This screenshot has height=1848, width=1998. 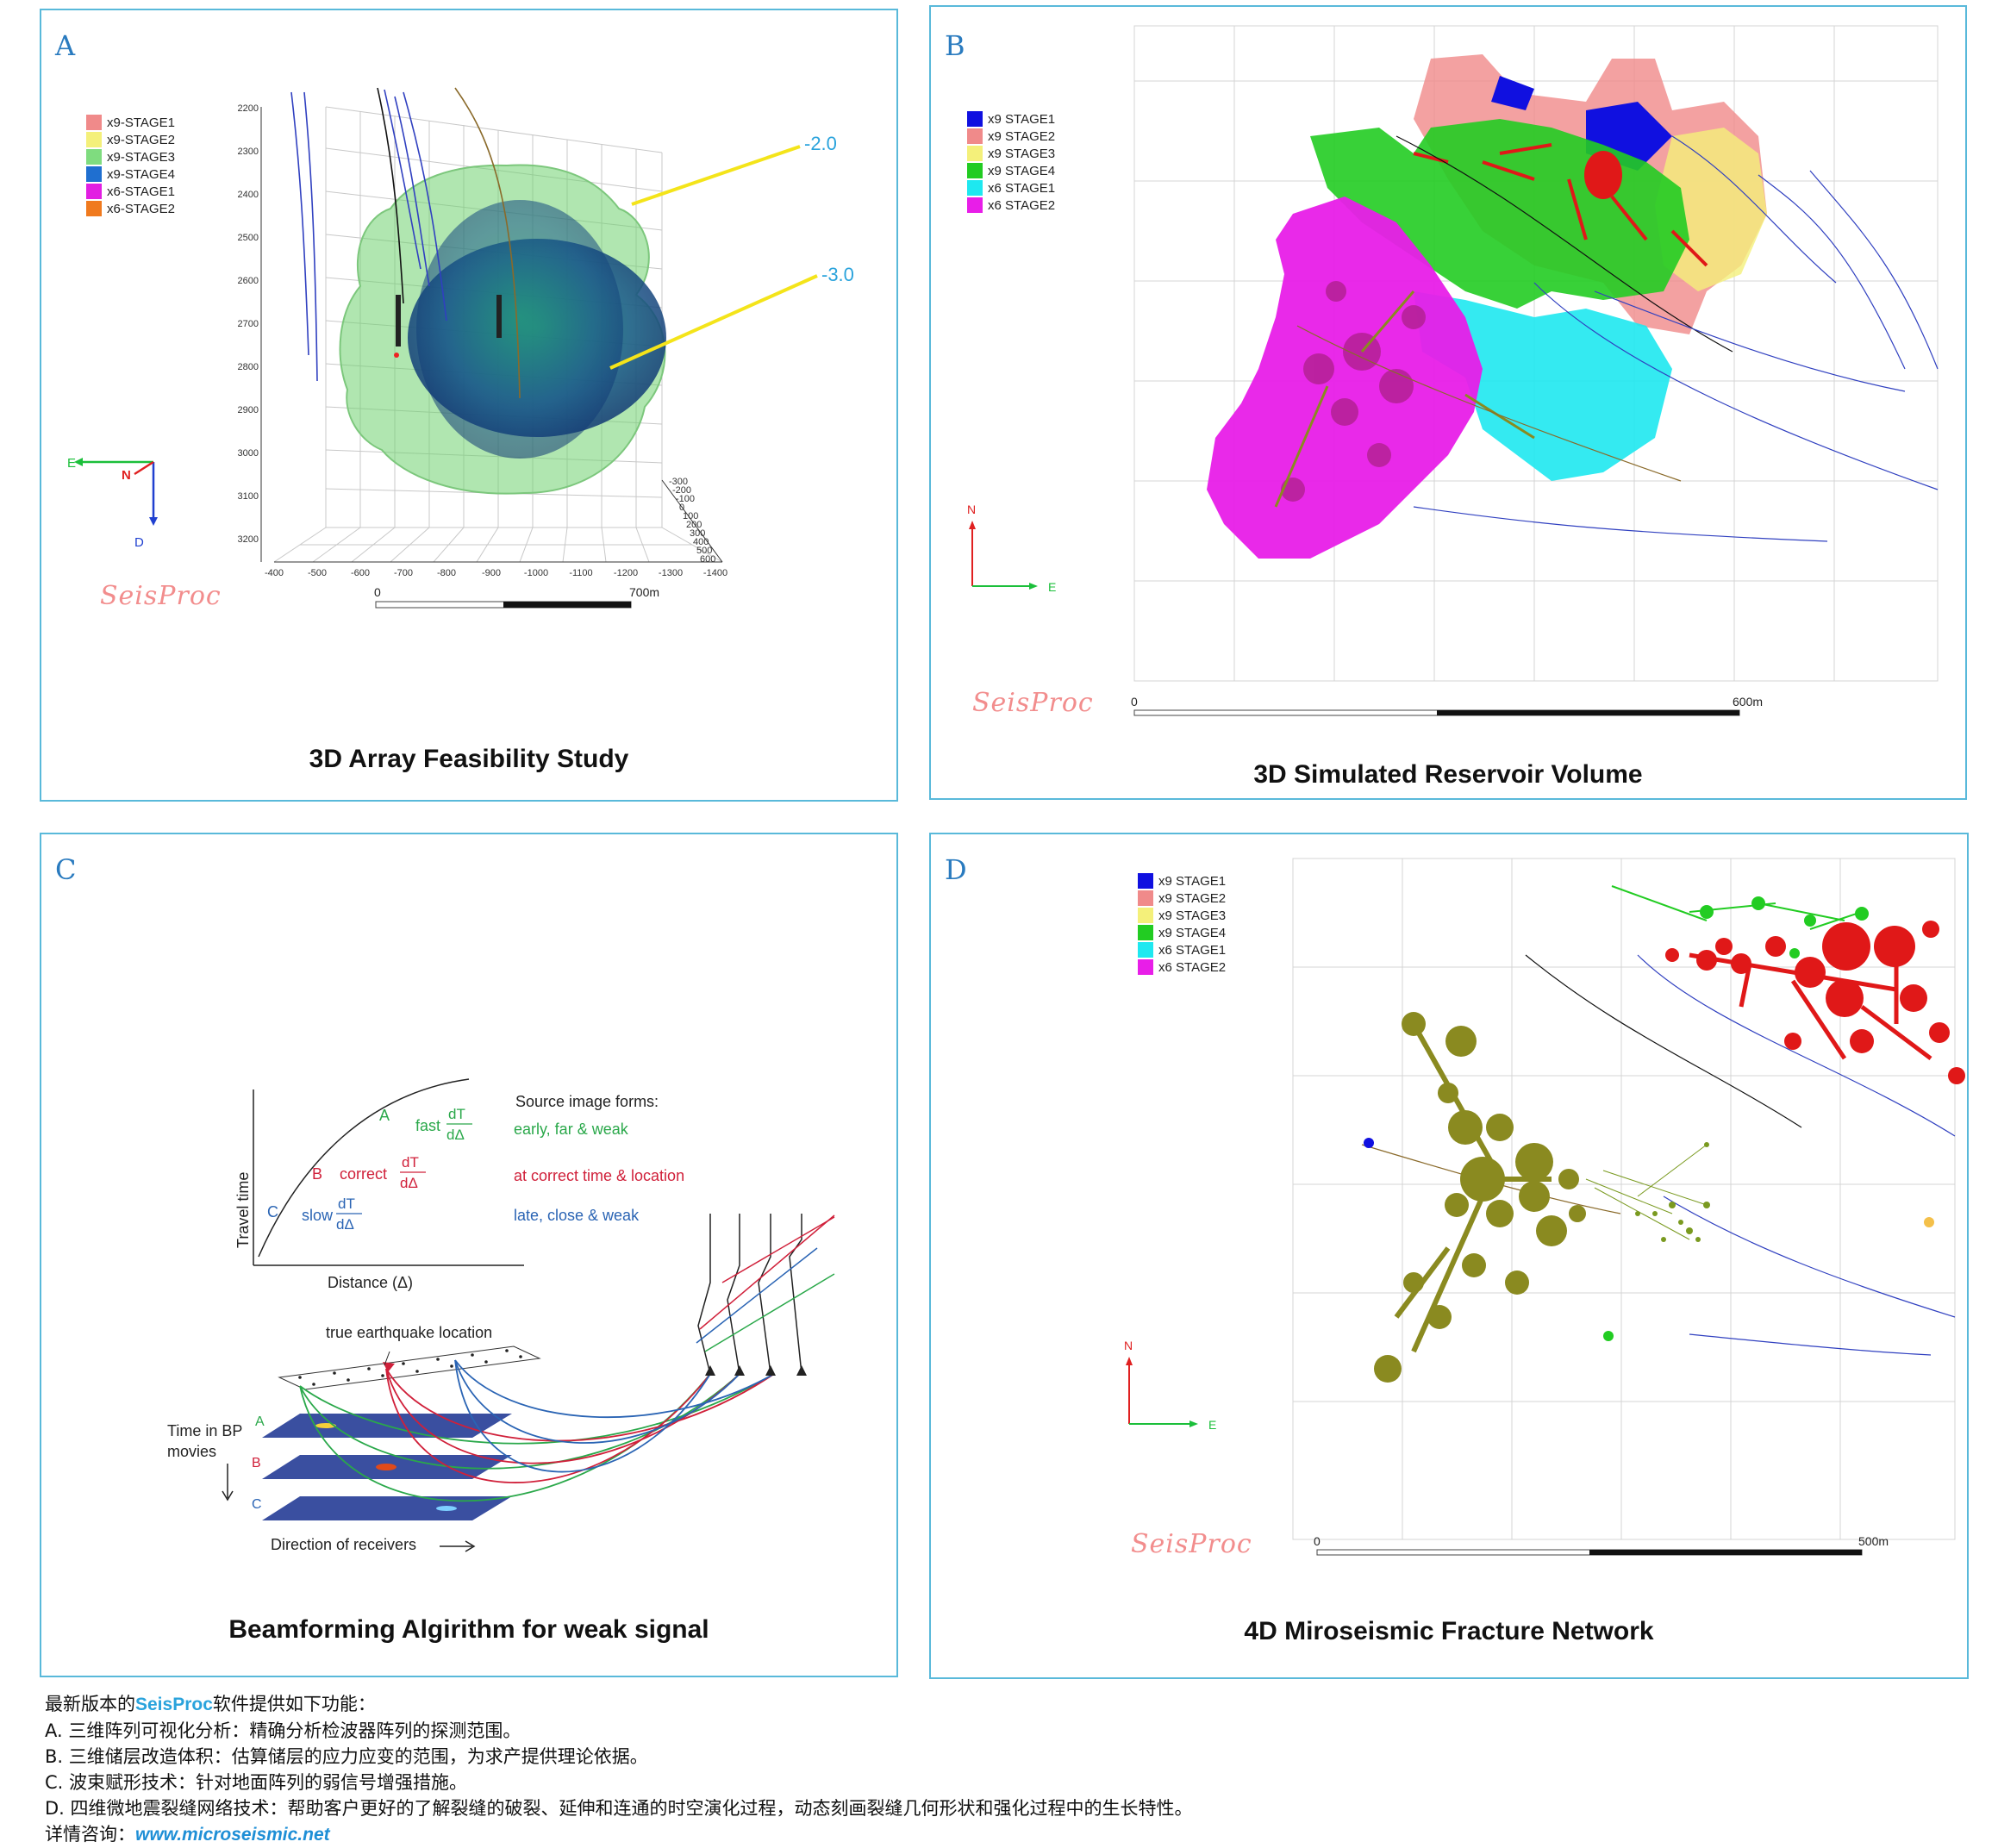 What do you see at coordinates (1448, 774) in the screenshot?
I see `panel-title: 3D Simulated Reservoir Volume` at bounding box center [1448, 774].